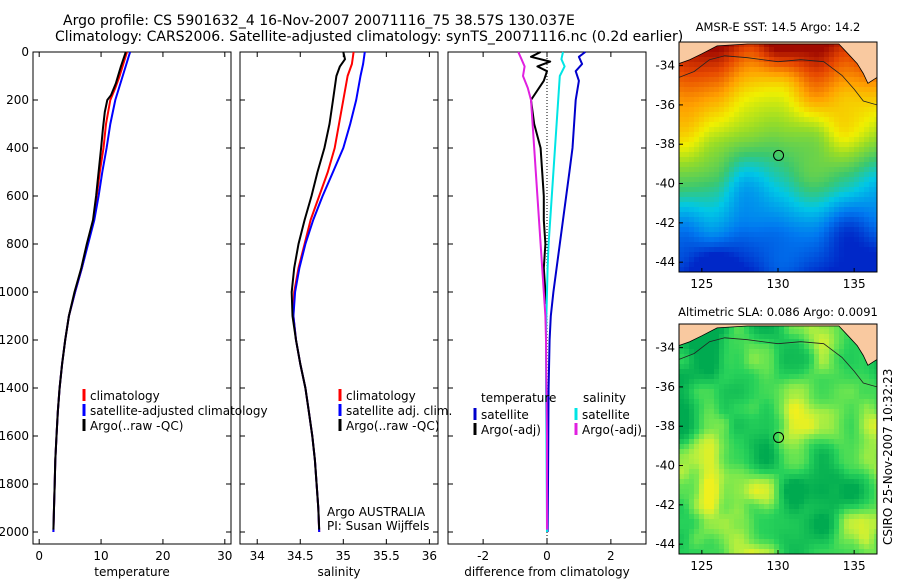  I want to click on x-tick-label: 35.5, so click(386, 556).